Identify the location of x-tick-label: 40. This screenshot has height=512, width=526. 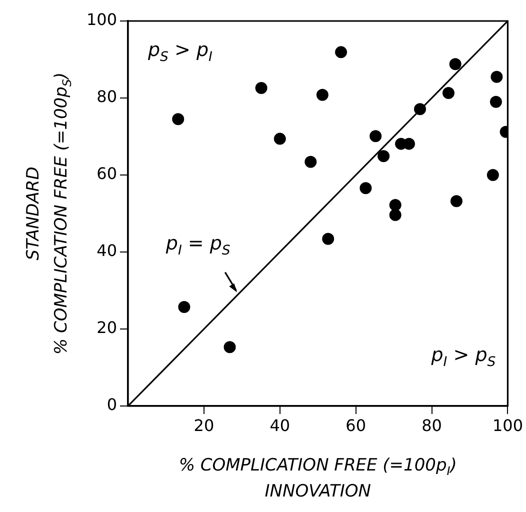
(280, 425).